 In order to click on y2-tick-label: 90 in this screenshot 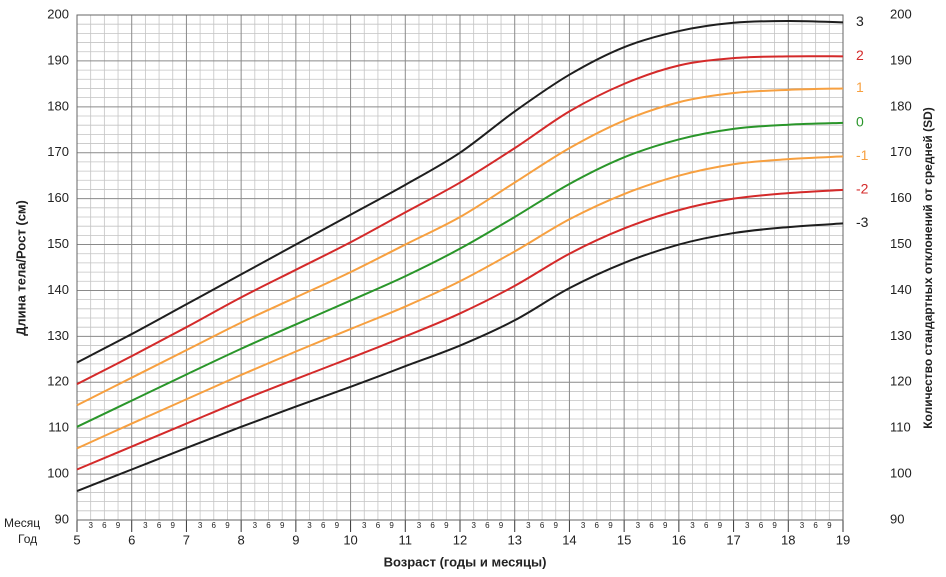, I will do `click(897, 518)`.